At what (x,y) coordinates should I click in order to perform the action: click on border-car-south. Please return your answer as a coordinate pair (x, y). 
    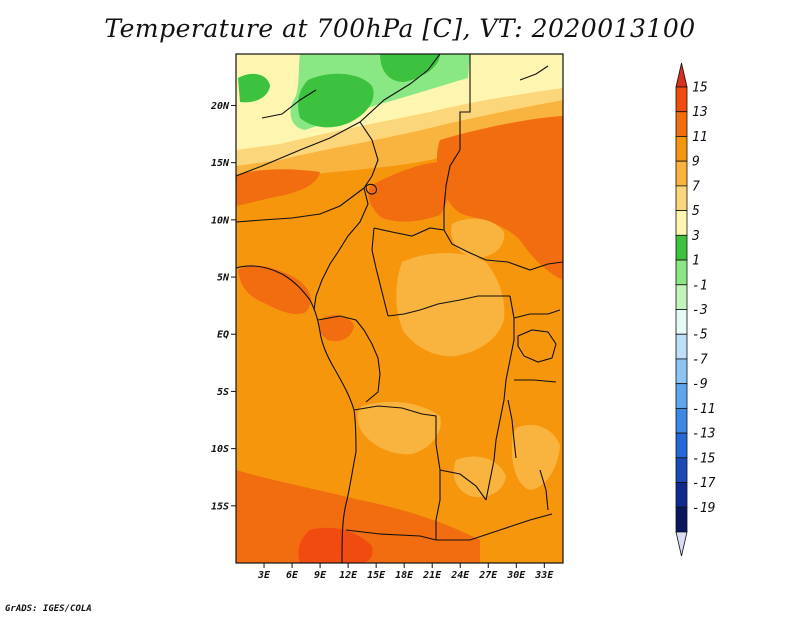
    Looking at the image, I should click on (448, 306).